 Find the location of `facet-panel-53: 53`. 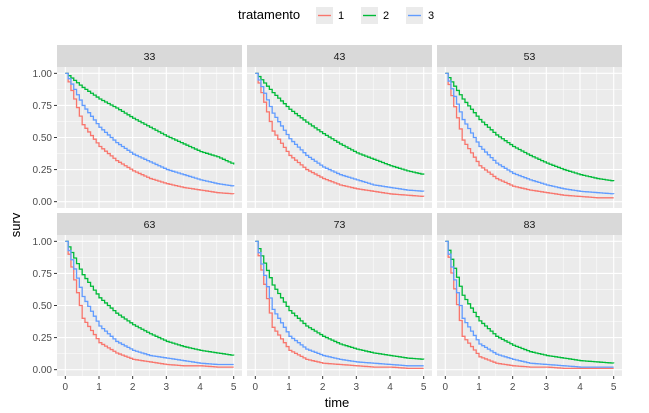

facet-panel-53: 53 is located at coordinates (529, 126).